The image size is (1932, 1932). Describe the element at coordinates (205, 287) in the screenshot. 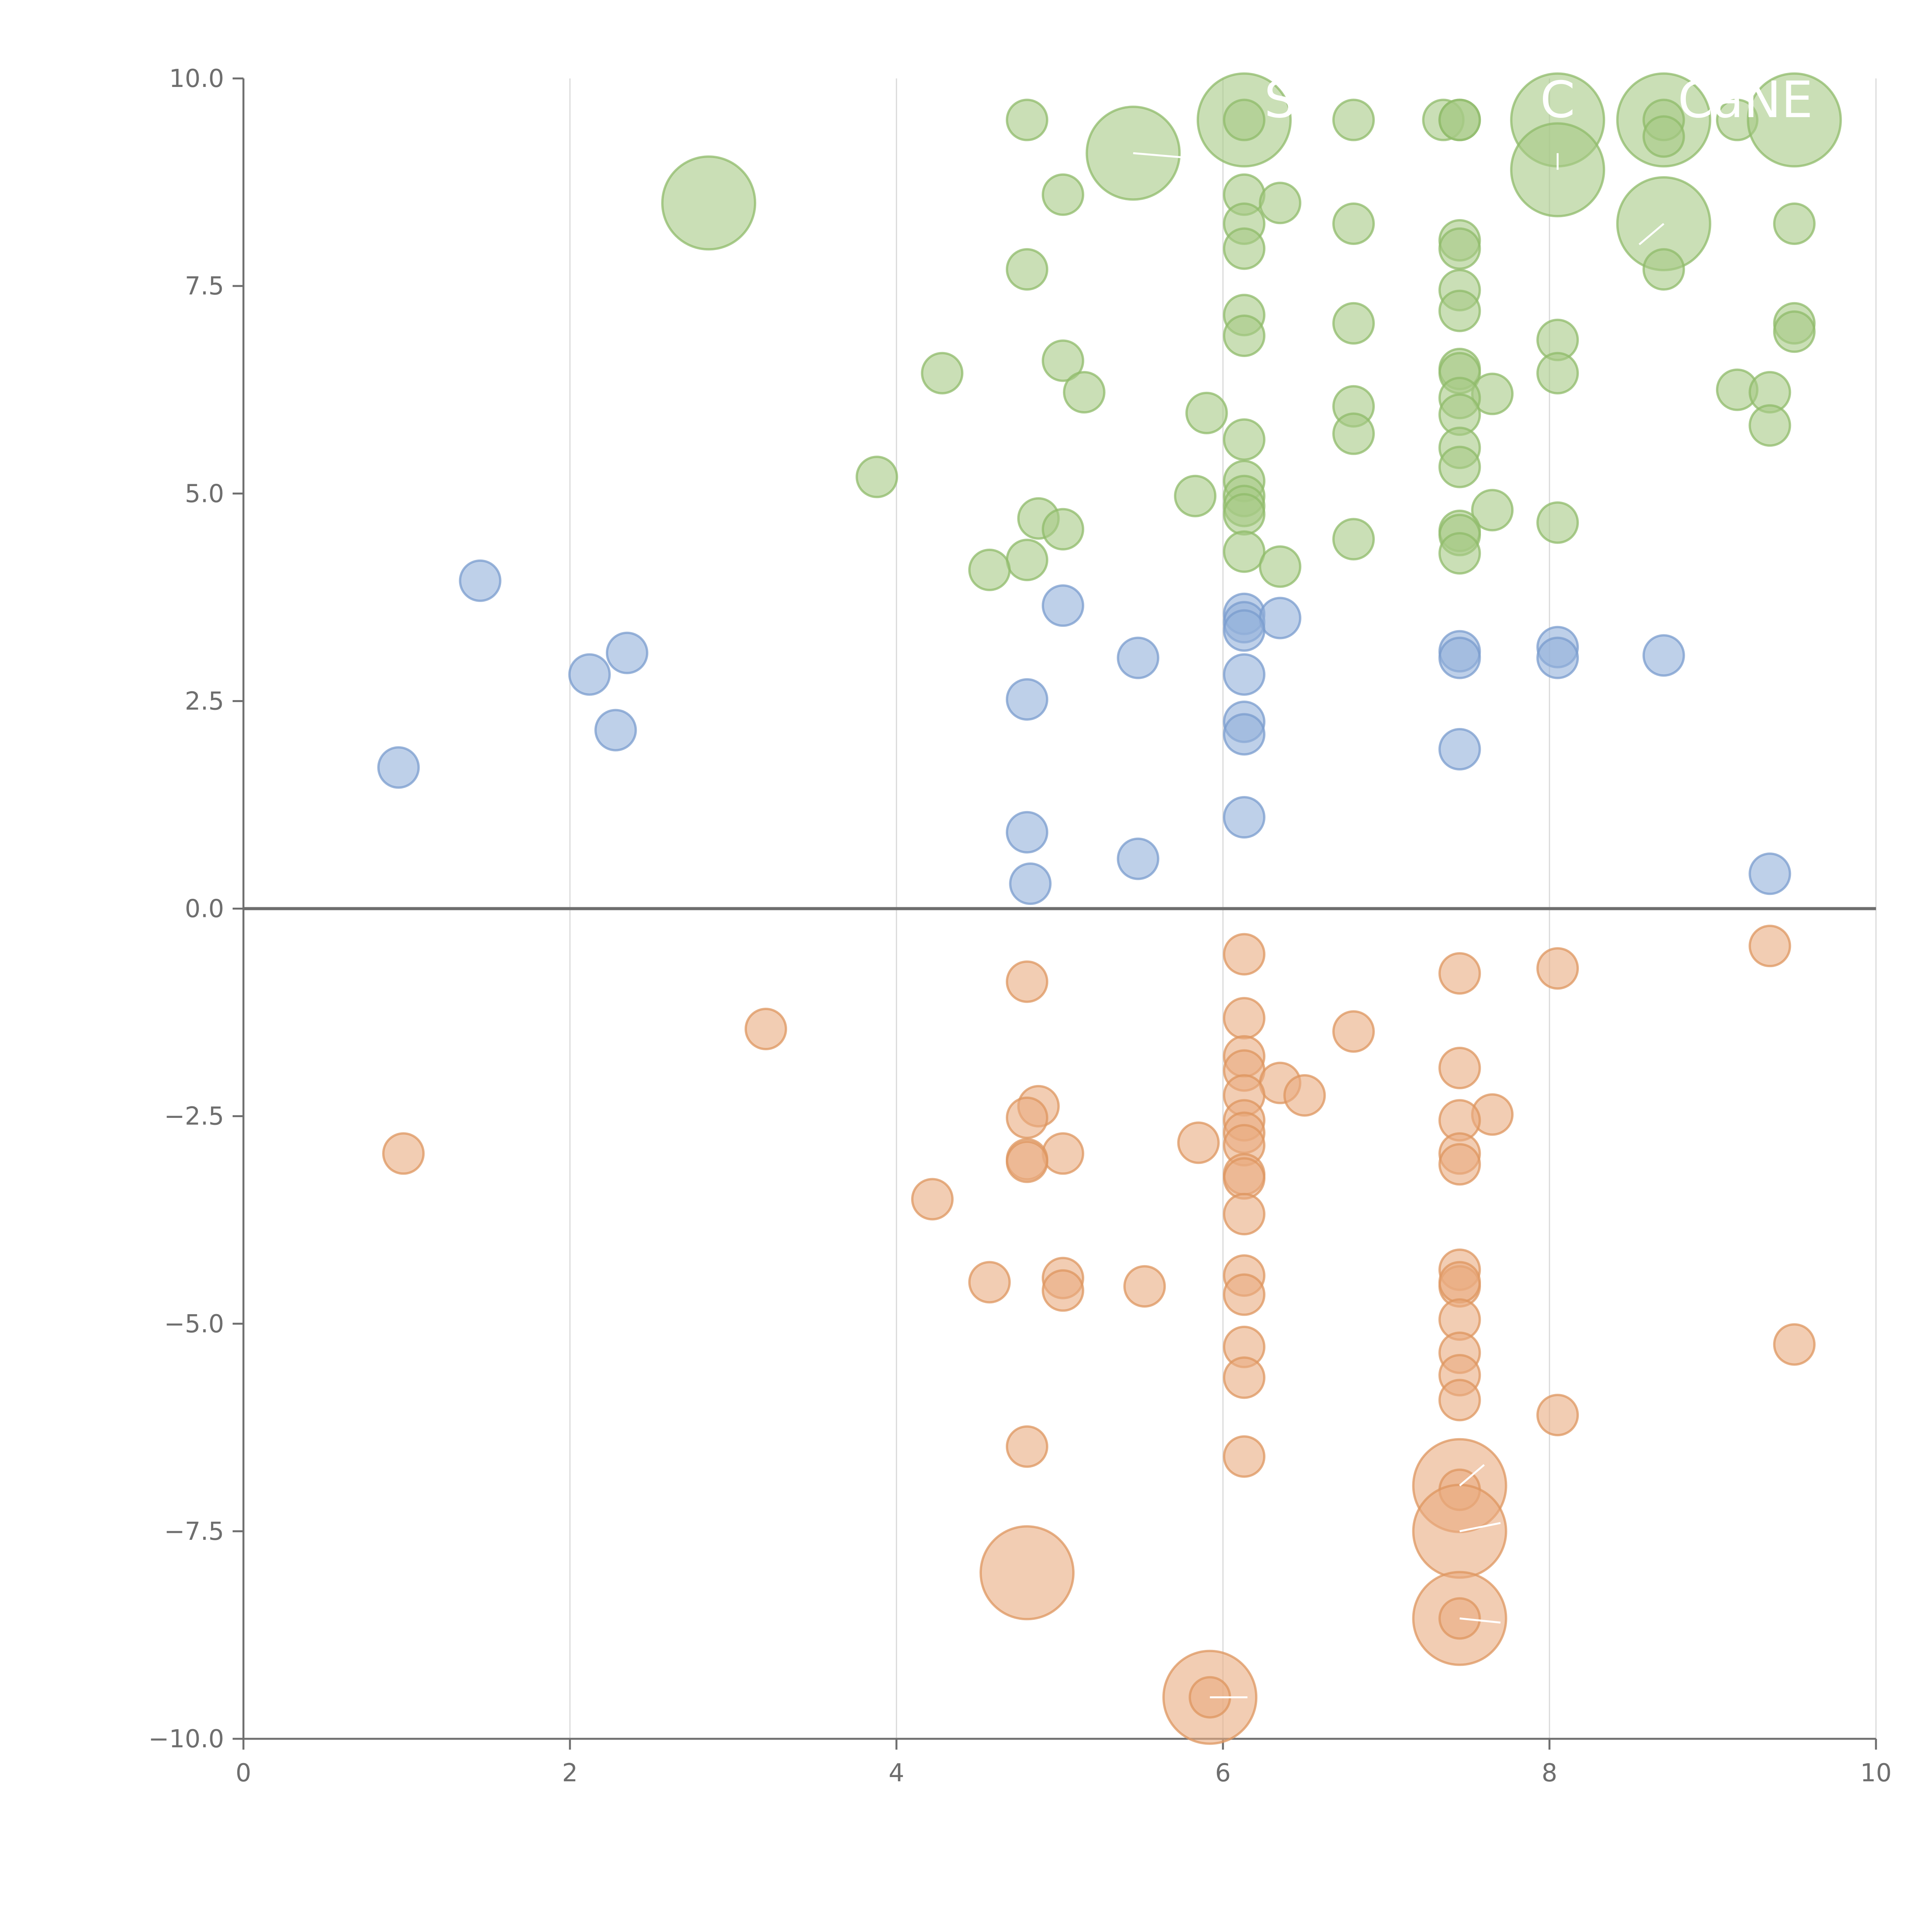

I see `y-tick-label-1: 7.5` at that location.